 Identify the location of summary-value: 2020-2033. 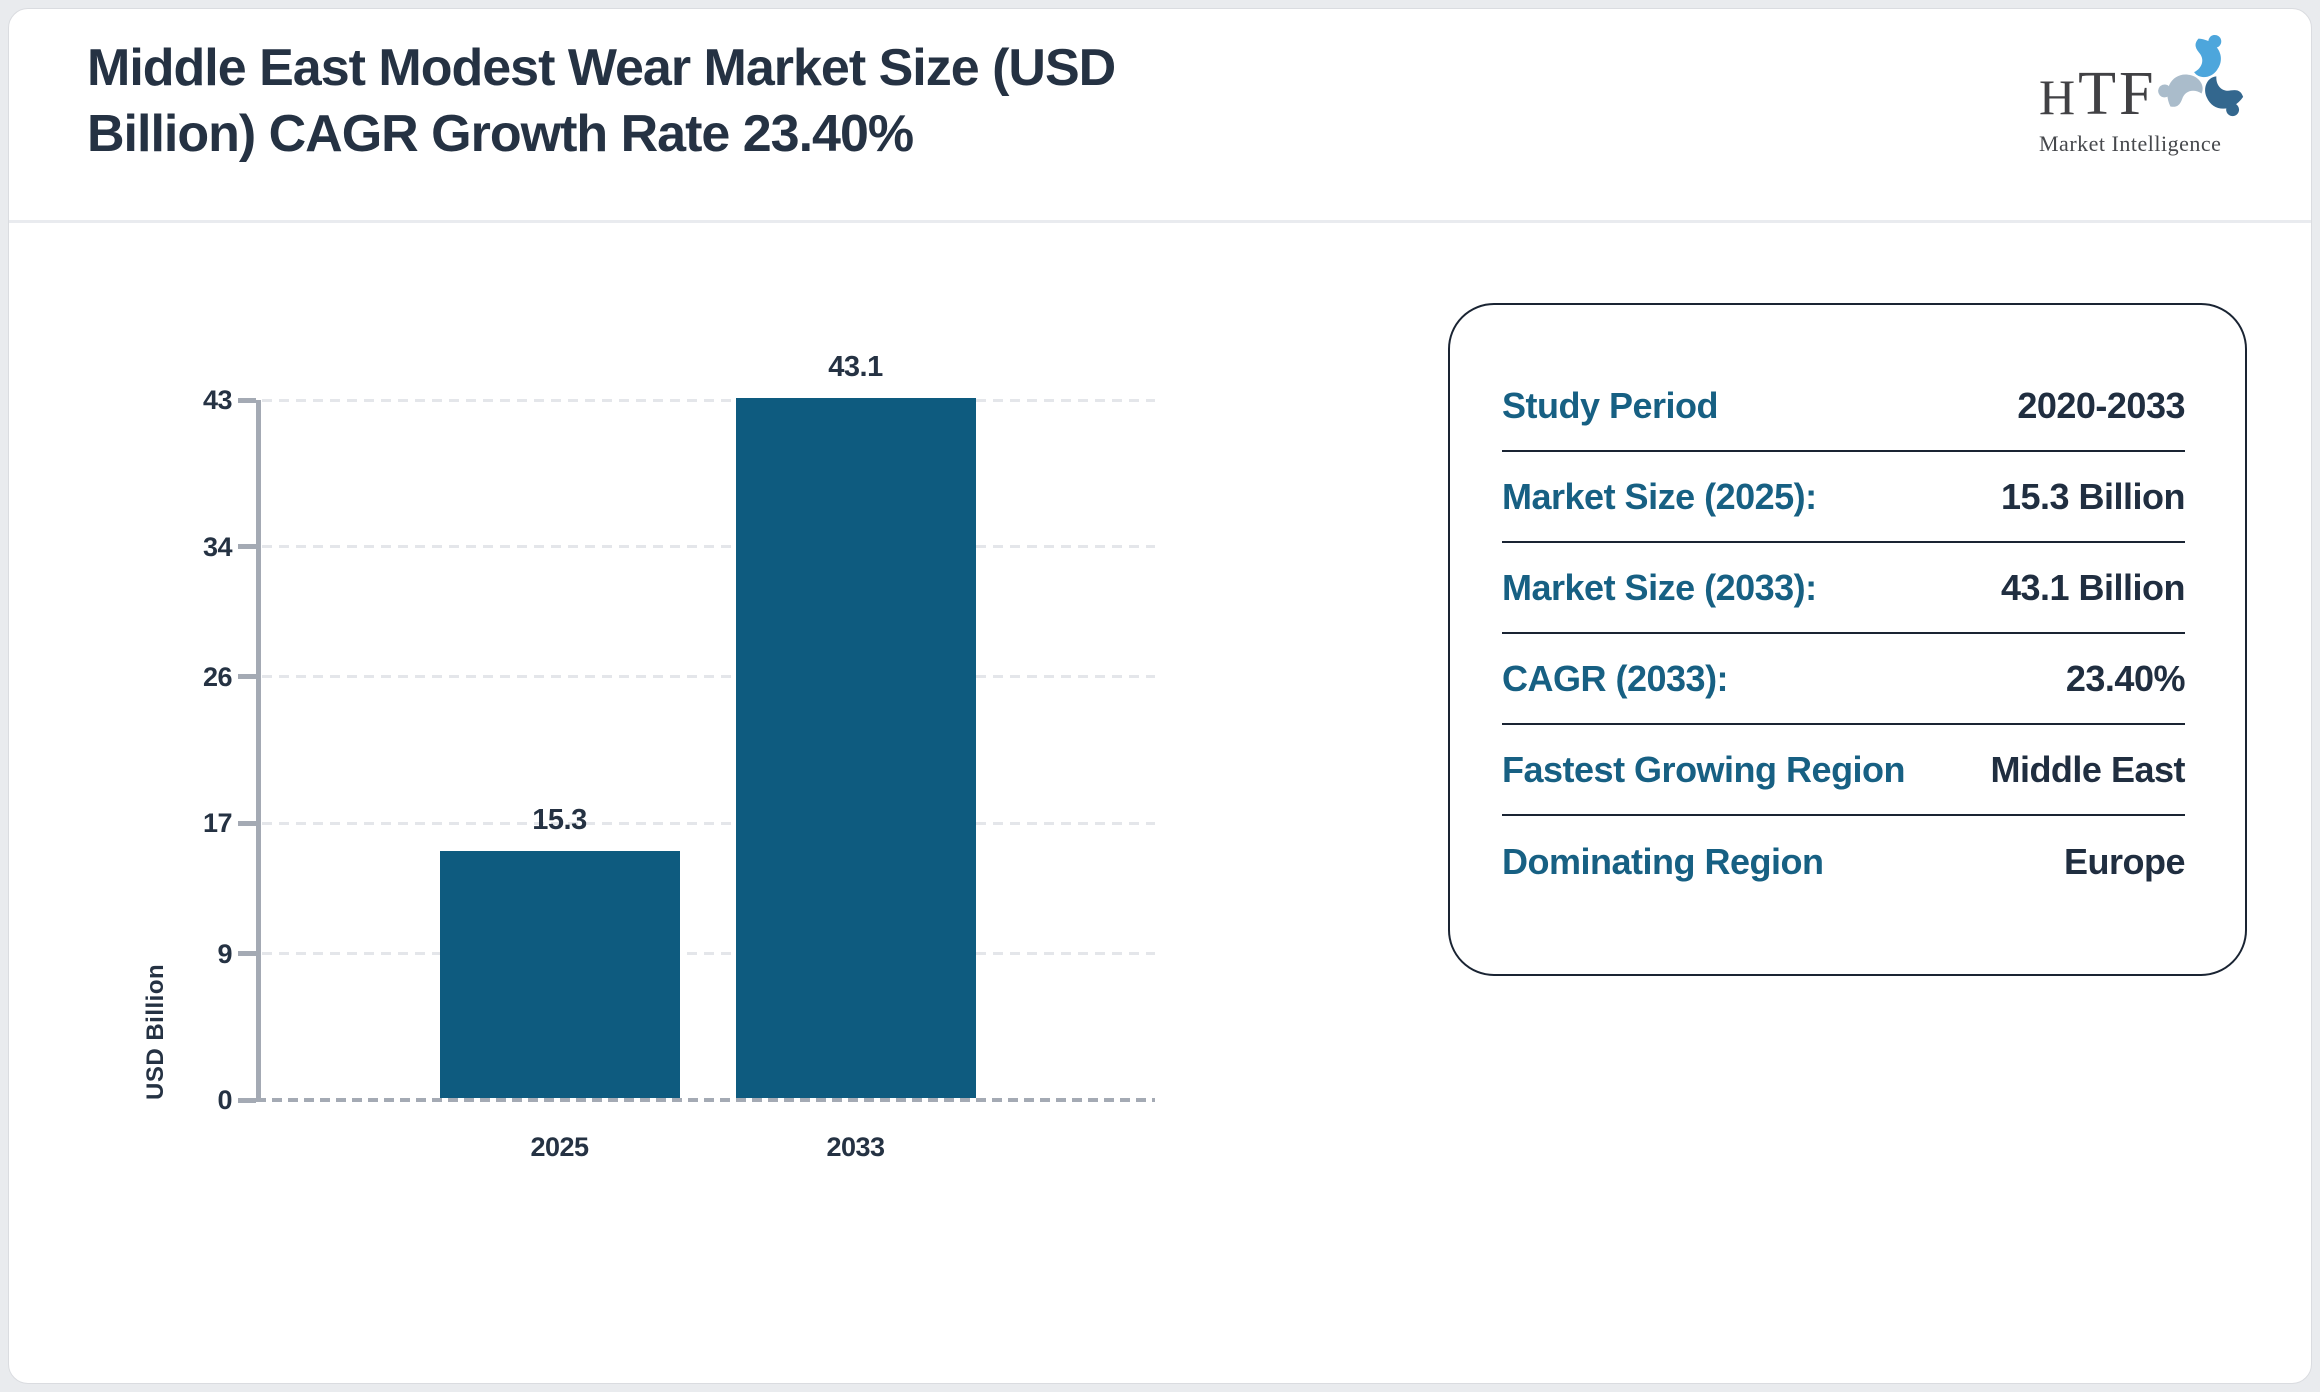
(2101, 405).